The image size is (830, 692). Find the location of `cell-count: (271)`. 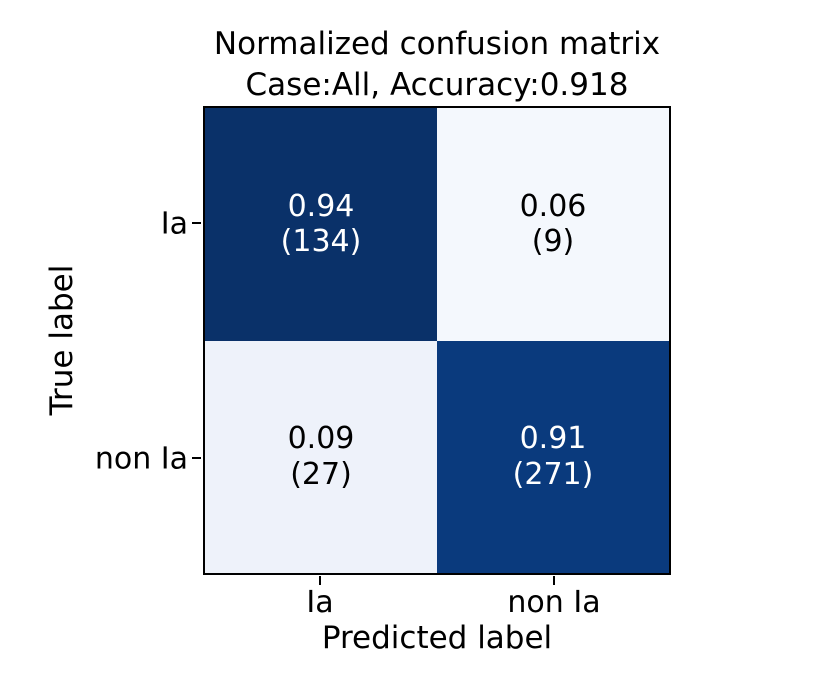

cell-count: (271) is located at coordinates (553, 474).